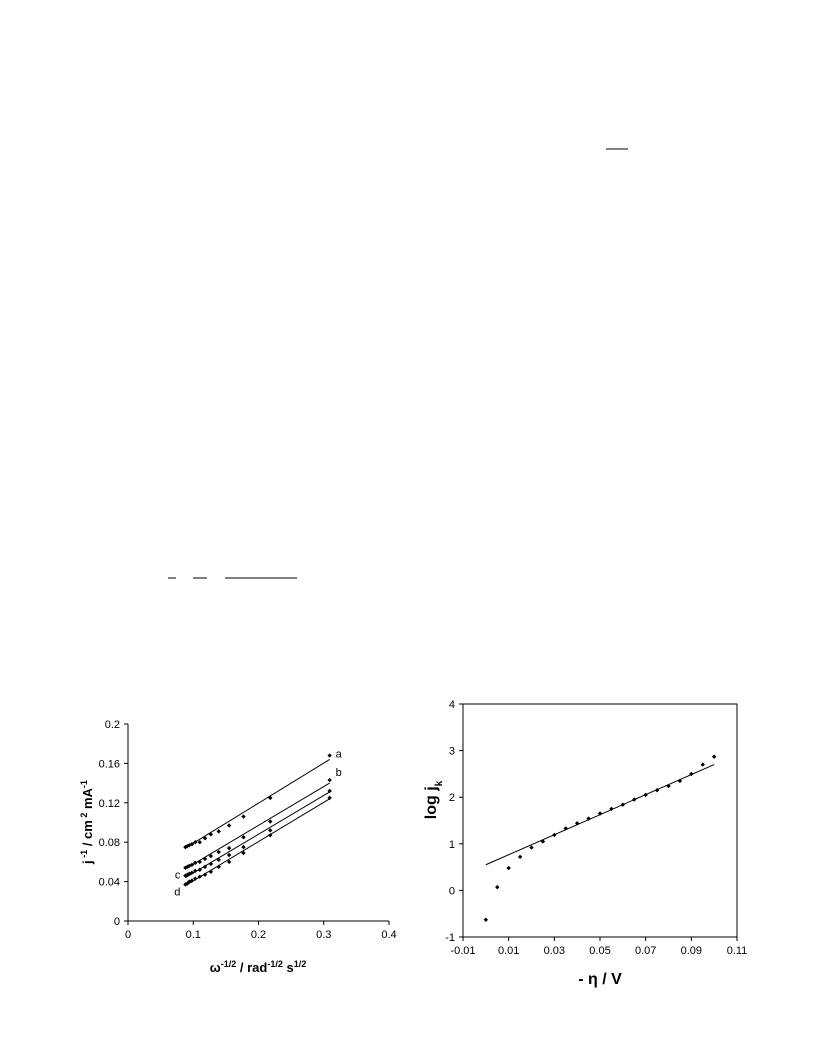 The width and height of the screenshot is (816, 1056). What do you see at coordinates (87, 862) in the screenshot?
I see `axis-label-part: j` at bounding box center [87, 862].